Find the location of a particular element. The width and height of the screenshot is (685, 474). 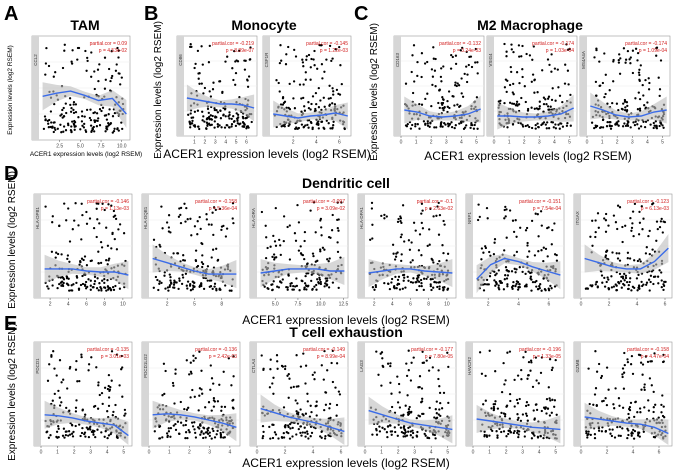

x-tick-label: 10 is located at coordinates (447, 305).